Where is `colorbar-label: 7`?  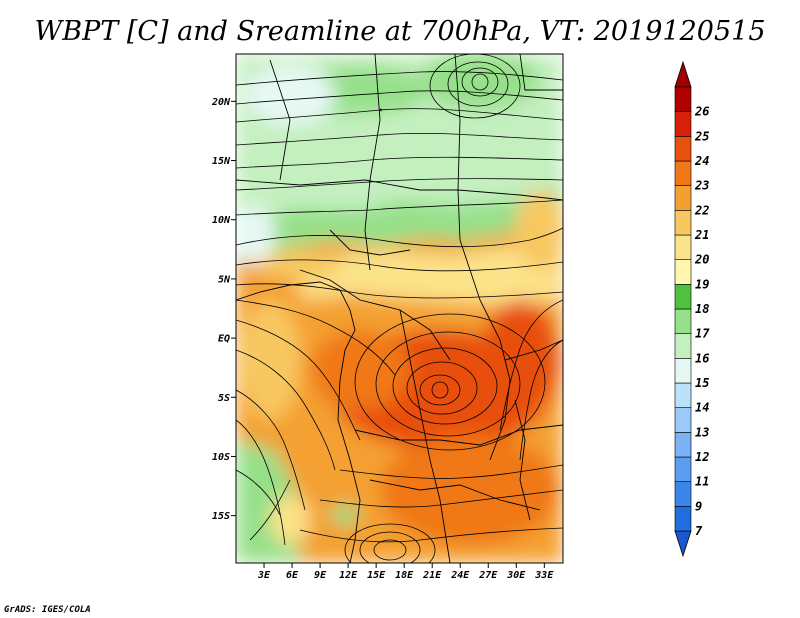
colorbar-label: 7 is located at coordinates (699, 531).